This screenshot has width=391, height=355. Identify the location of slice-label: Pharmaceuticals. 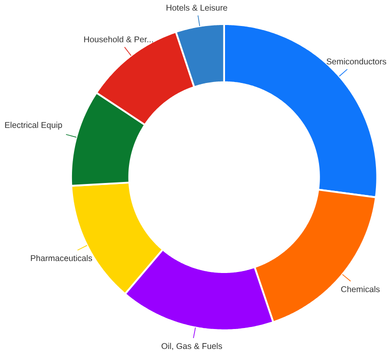
(61, 258).